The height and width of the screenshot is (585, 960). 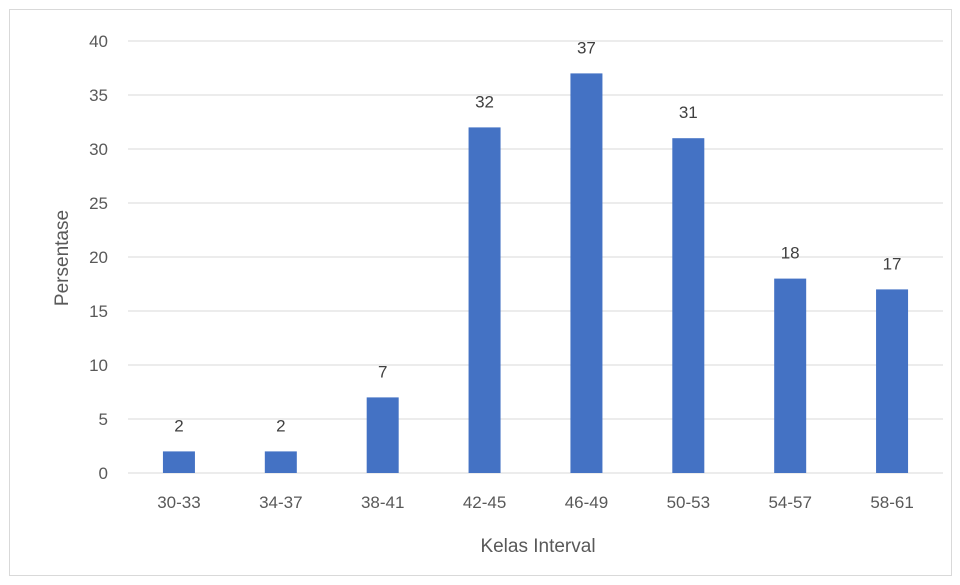 I want to click on y-tick-label: 10, so click(x=98, y=365).